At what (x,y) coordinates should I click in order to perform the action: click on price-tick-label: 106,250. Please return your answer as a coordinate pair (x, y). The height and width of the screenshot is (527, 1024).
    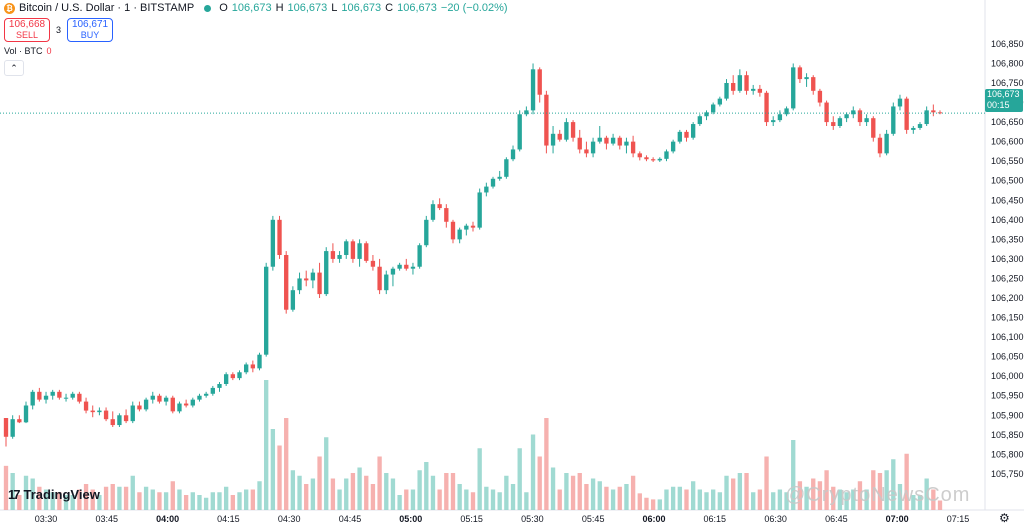
    Looking at the image, I should click on (1007, 278).